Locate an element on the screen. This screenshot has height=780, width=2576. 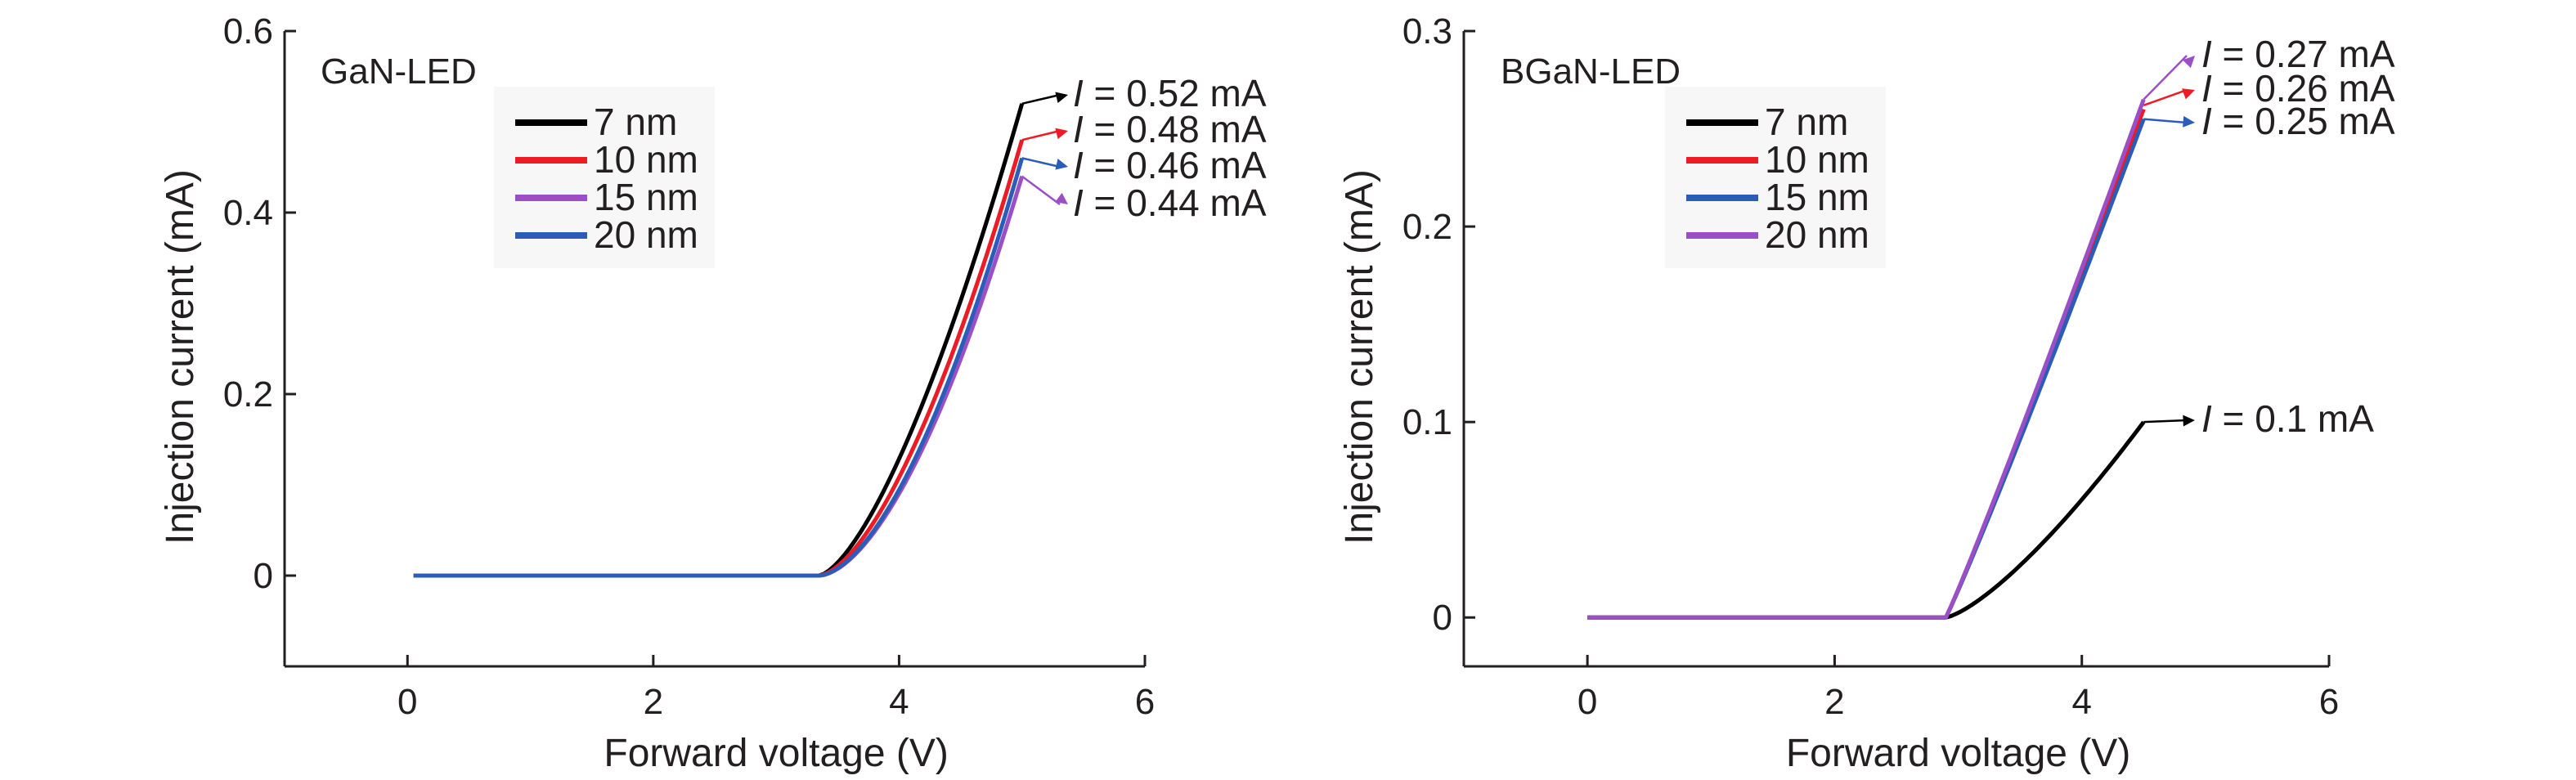
y-tick-label: 0.6 is located at coordinates (248, 32).